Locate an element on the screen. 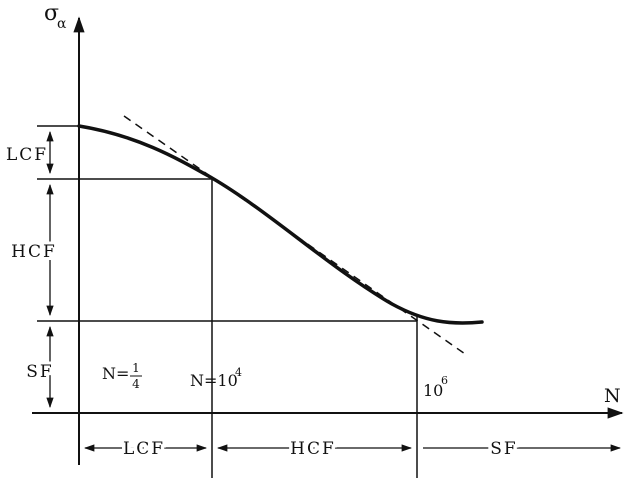 This screenshot has width=640, height=482. label-1e6-exponent: 6 is located at coordinates (444, 380).